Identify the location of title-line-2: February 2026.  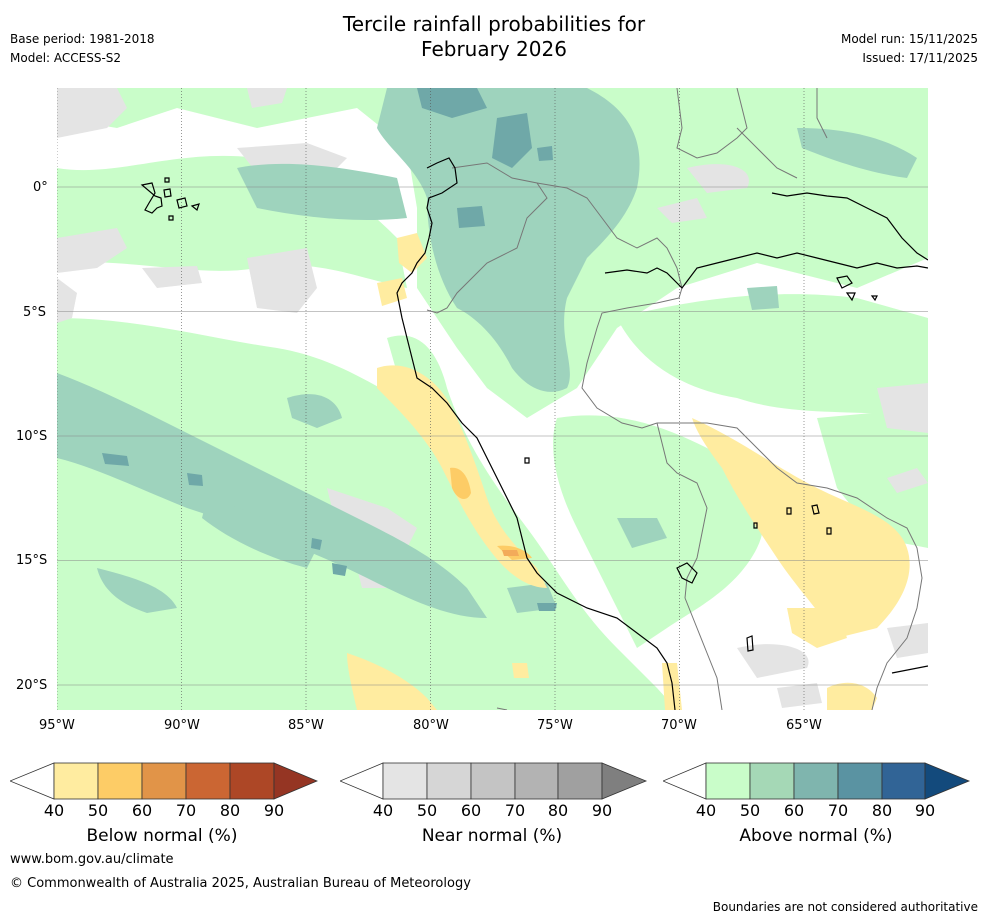
(494, 49).